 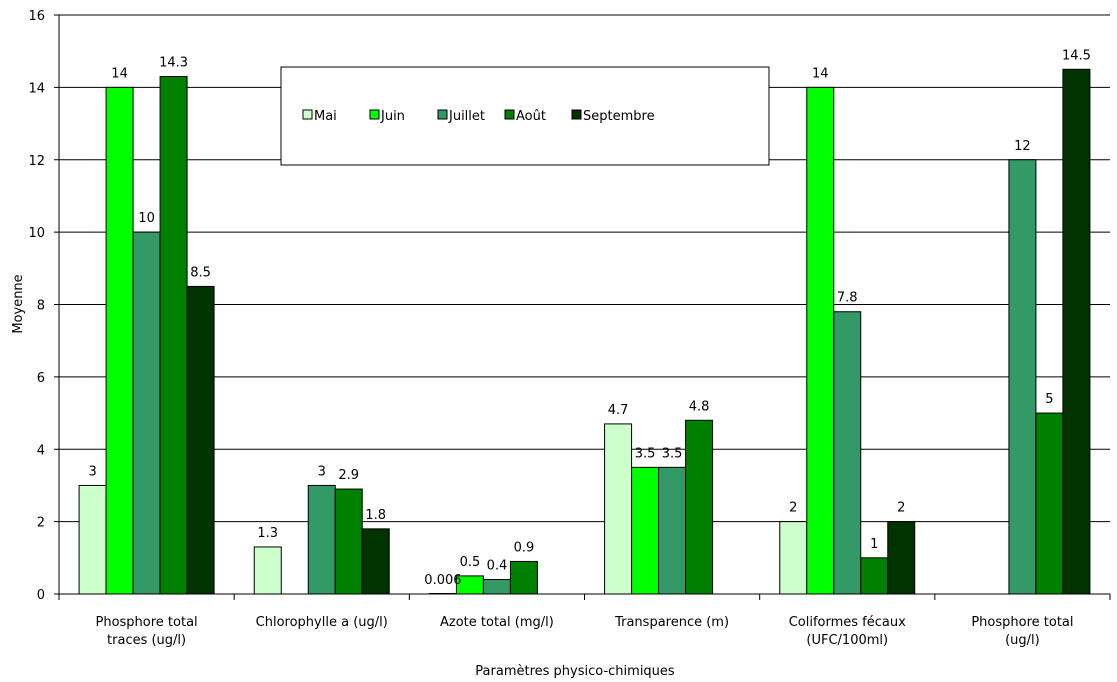 What do you see at coordinates (671, 622) in the screenshot?
I see `x-tick-label: Transparence (m)` at bounding box center [671, 622].